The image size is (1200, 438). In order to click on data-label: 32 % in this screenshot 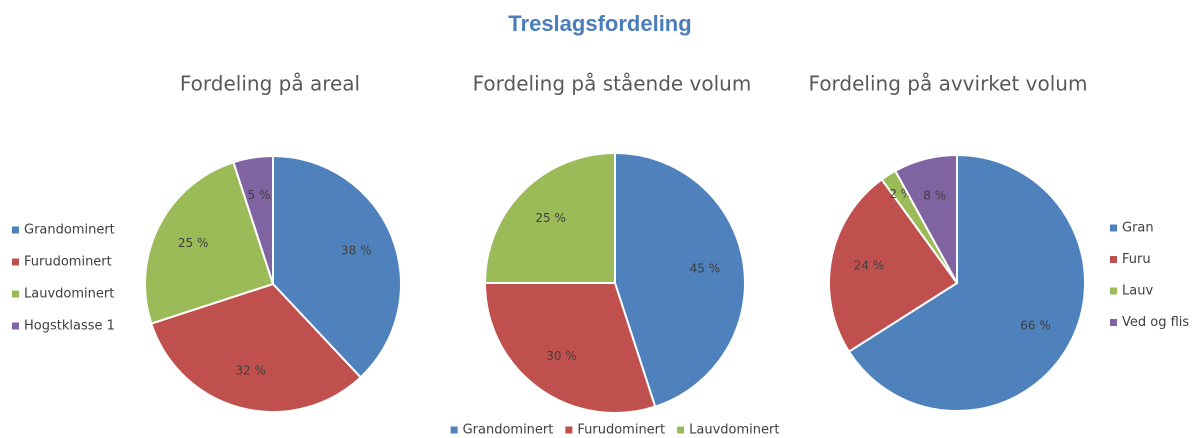, I will do `click(250, 370)`.